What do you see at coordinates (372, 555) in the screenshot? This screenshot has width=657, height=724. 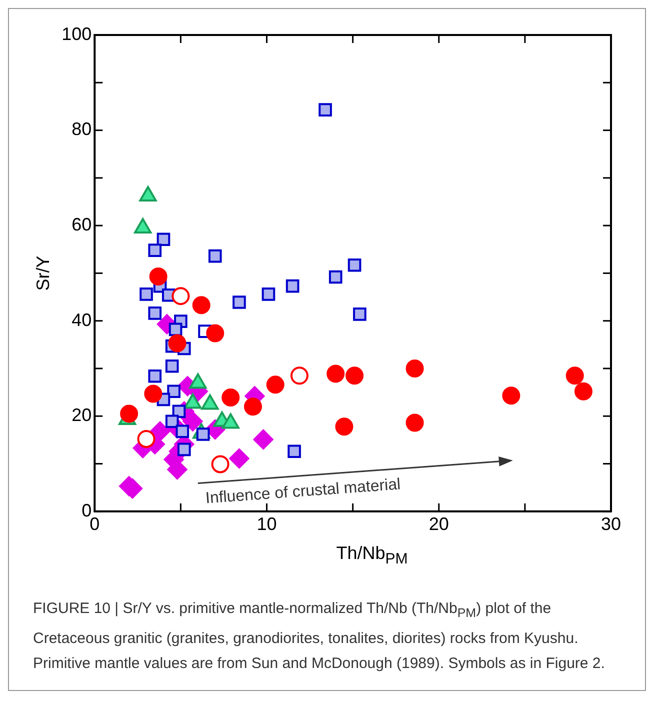 I see `x-axis-title: Th/Nb$_{PM}$` at bounding box center [372, 555].